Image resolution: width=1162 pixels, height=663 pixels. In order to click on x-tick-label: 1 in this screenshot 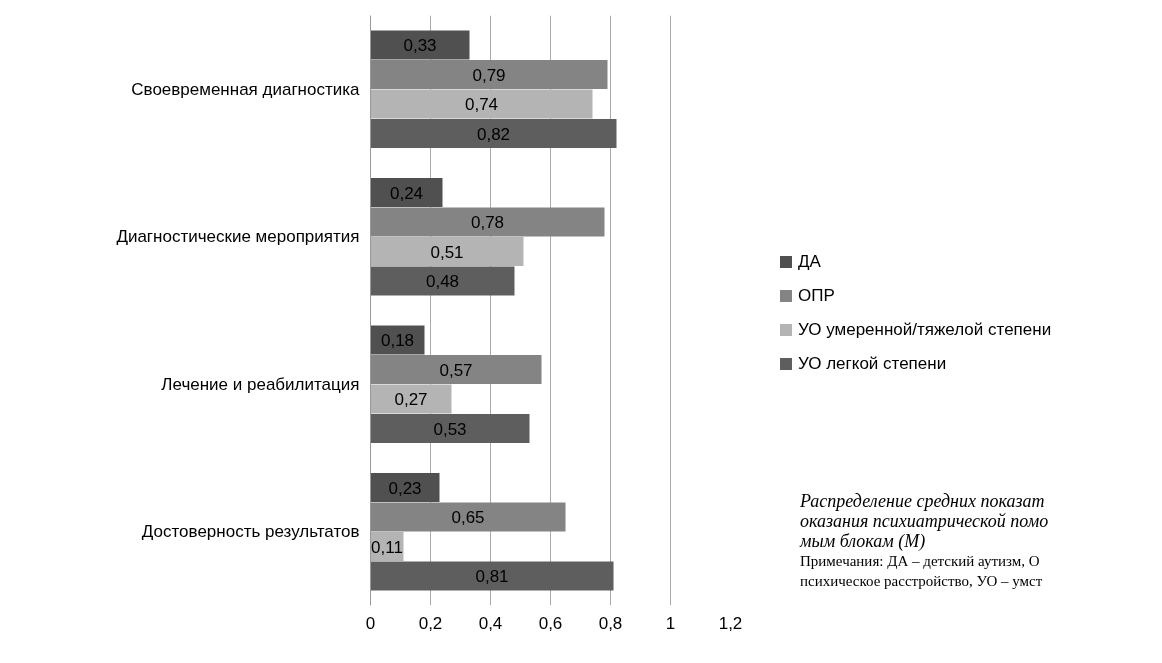, I will do `click(670, 623)`.